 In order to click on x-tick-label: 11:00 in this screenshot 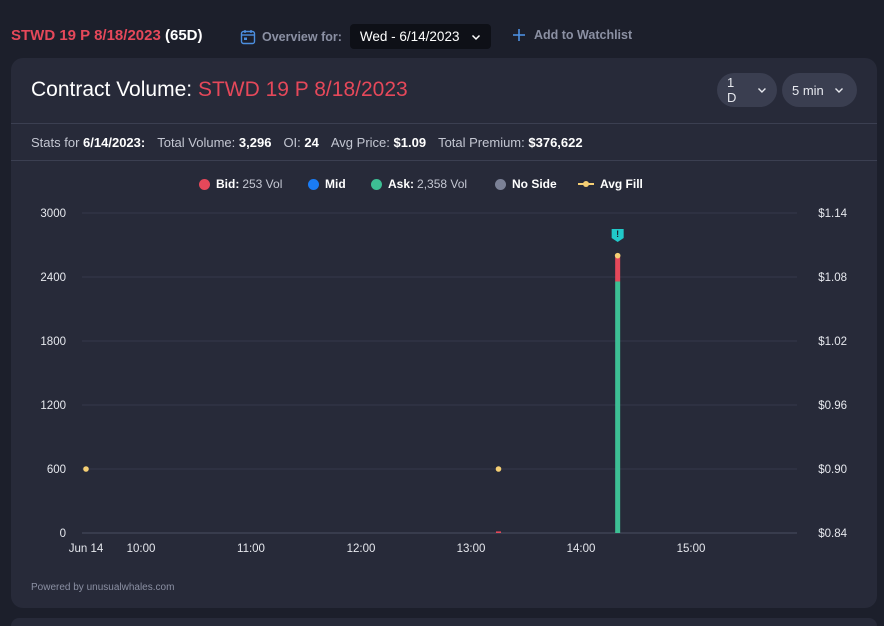, I will do `click(251, 549)`.